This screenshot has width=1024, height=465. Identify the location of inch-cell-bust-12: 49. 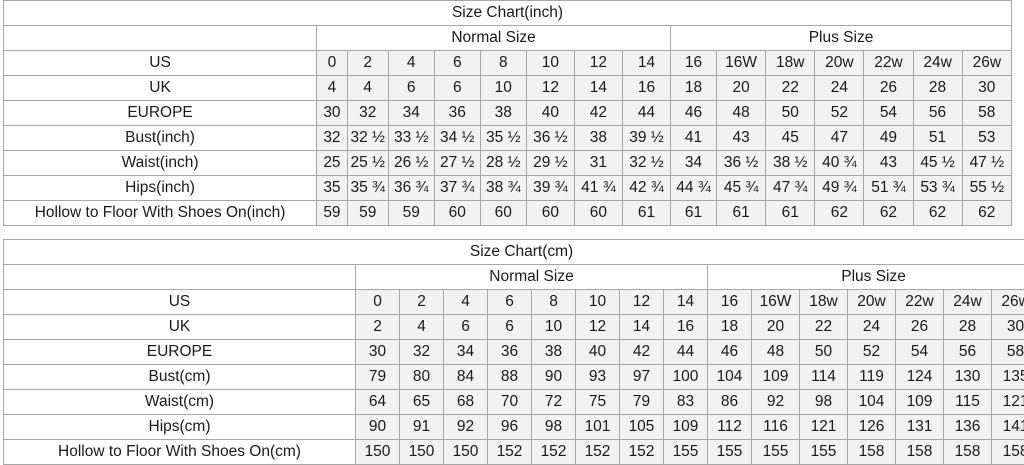
(888, 138).